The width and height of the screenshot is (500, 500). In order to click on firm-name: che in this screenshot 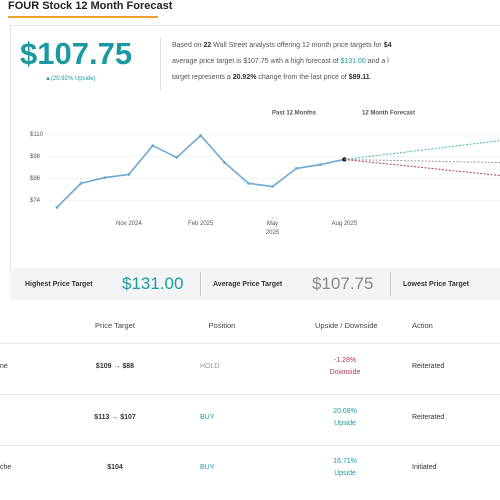, I will do `click(6, 467)`.